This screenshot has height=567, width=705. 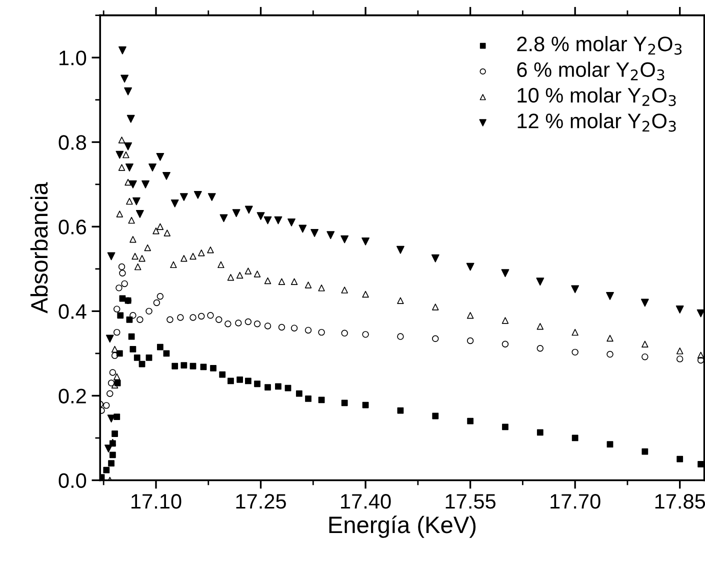 What do you see at coordinates (575, 501) in the screenshot?
I see `x-tick-label: 17.70` at bounding box center [575, 501].